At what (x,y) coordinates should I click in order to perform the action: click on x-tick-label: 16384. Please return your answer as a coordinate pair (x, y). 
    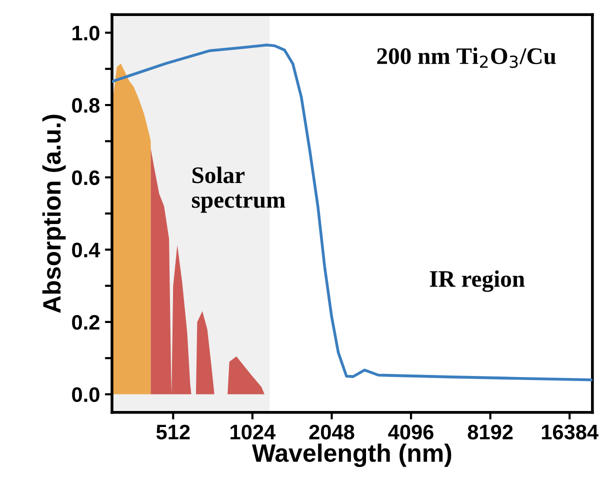
    Looking at the image, I should click on (570, 432).